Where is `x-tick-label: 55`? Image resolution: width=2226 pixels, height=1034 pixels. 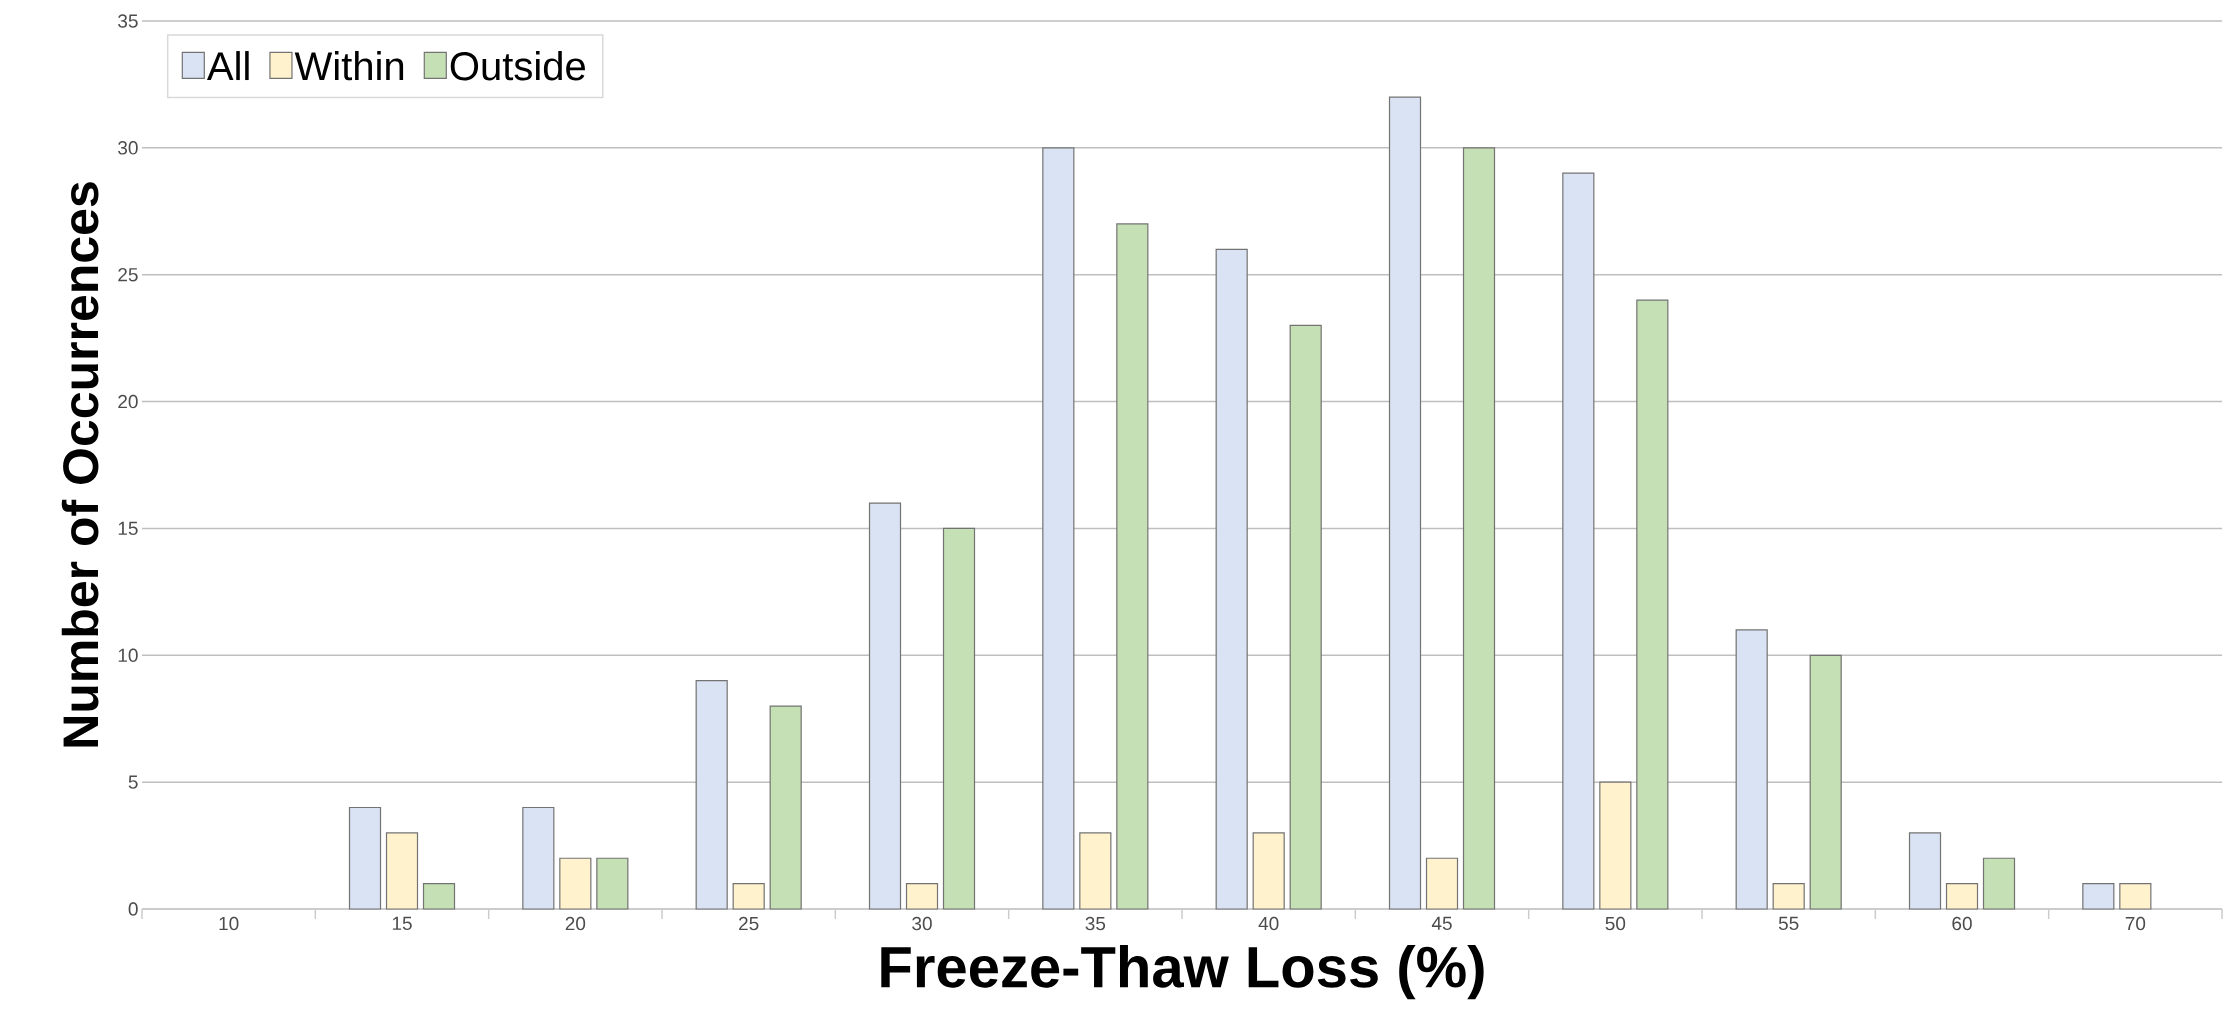 x-tick-label: 55 is located at coordinates (1788, 923).